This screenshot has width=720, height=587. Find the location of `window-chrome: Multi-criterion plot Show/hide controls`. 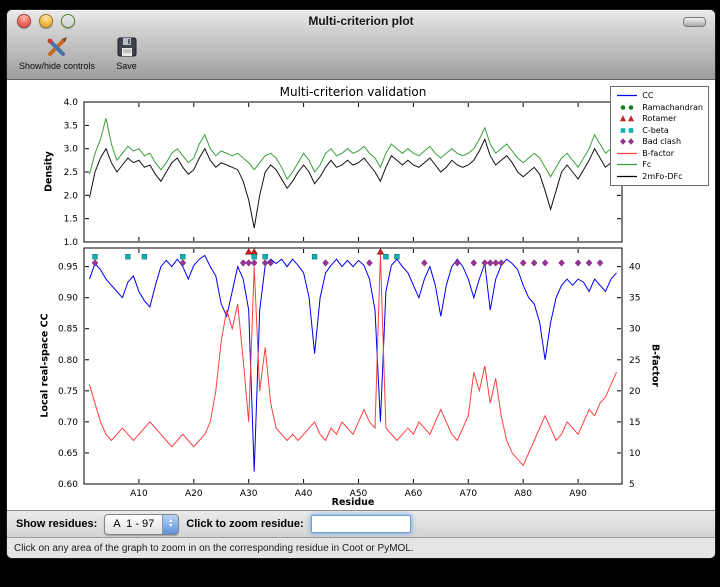

window-chrome: Multi-criterion plot Show/hide controls is located at coordinates (361, 45).